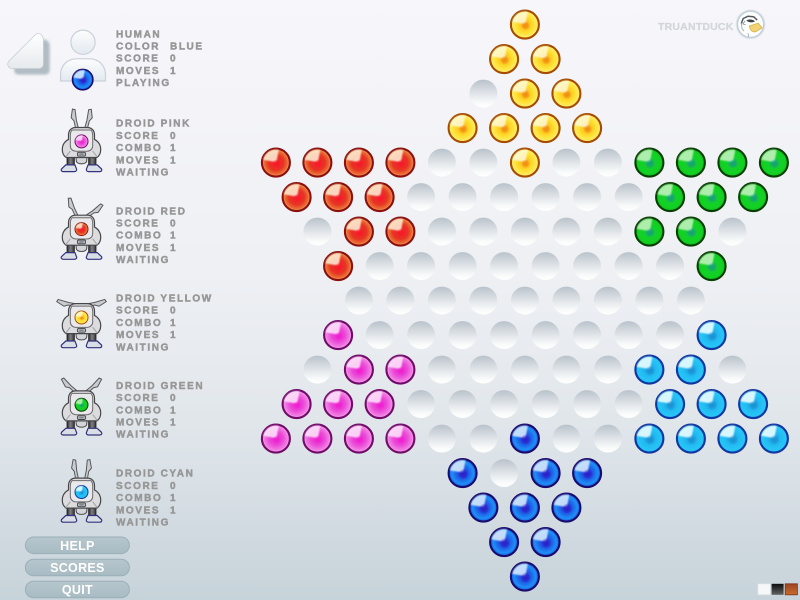 This screenshot has height=600, width=800. Describe the element at coordinates (164, 299) in the screenshot. I see `svg-text: DROID YELLOW` at that location.